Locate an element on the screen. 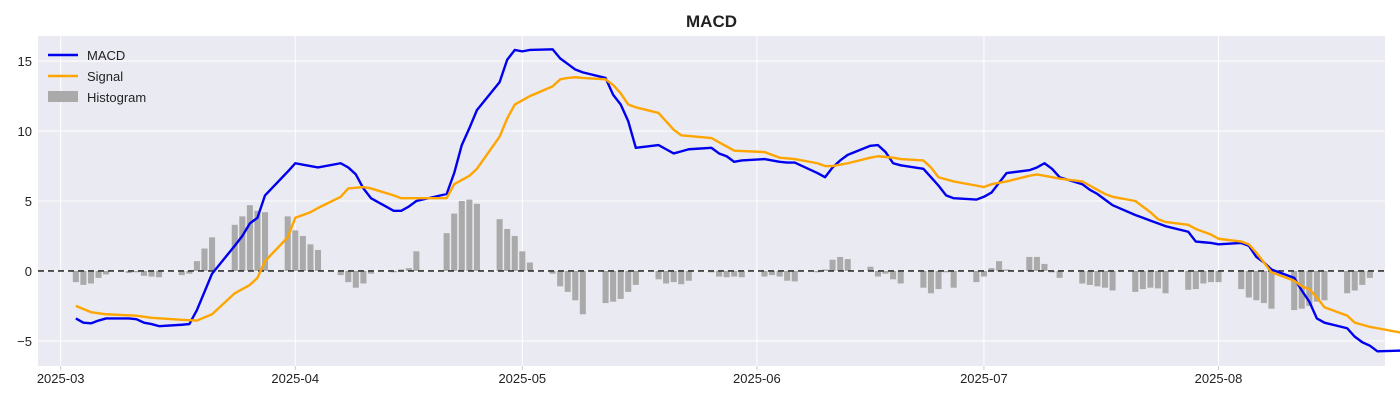 This screenshot has width=1400, height=400. x-tick-label: 2025-07 is located at coordinates (984, 378).